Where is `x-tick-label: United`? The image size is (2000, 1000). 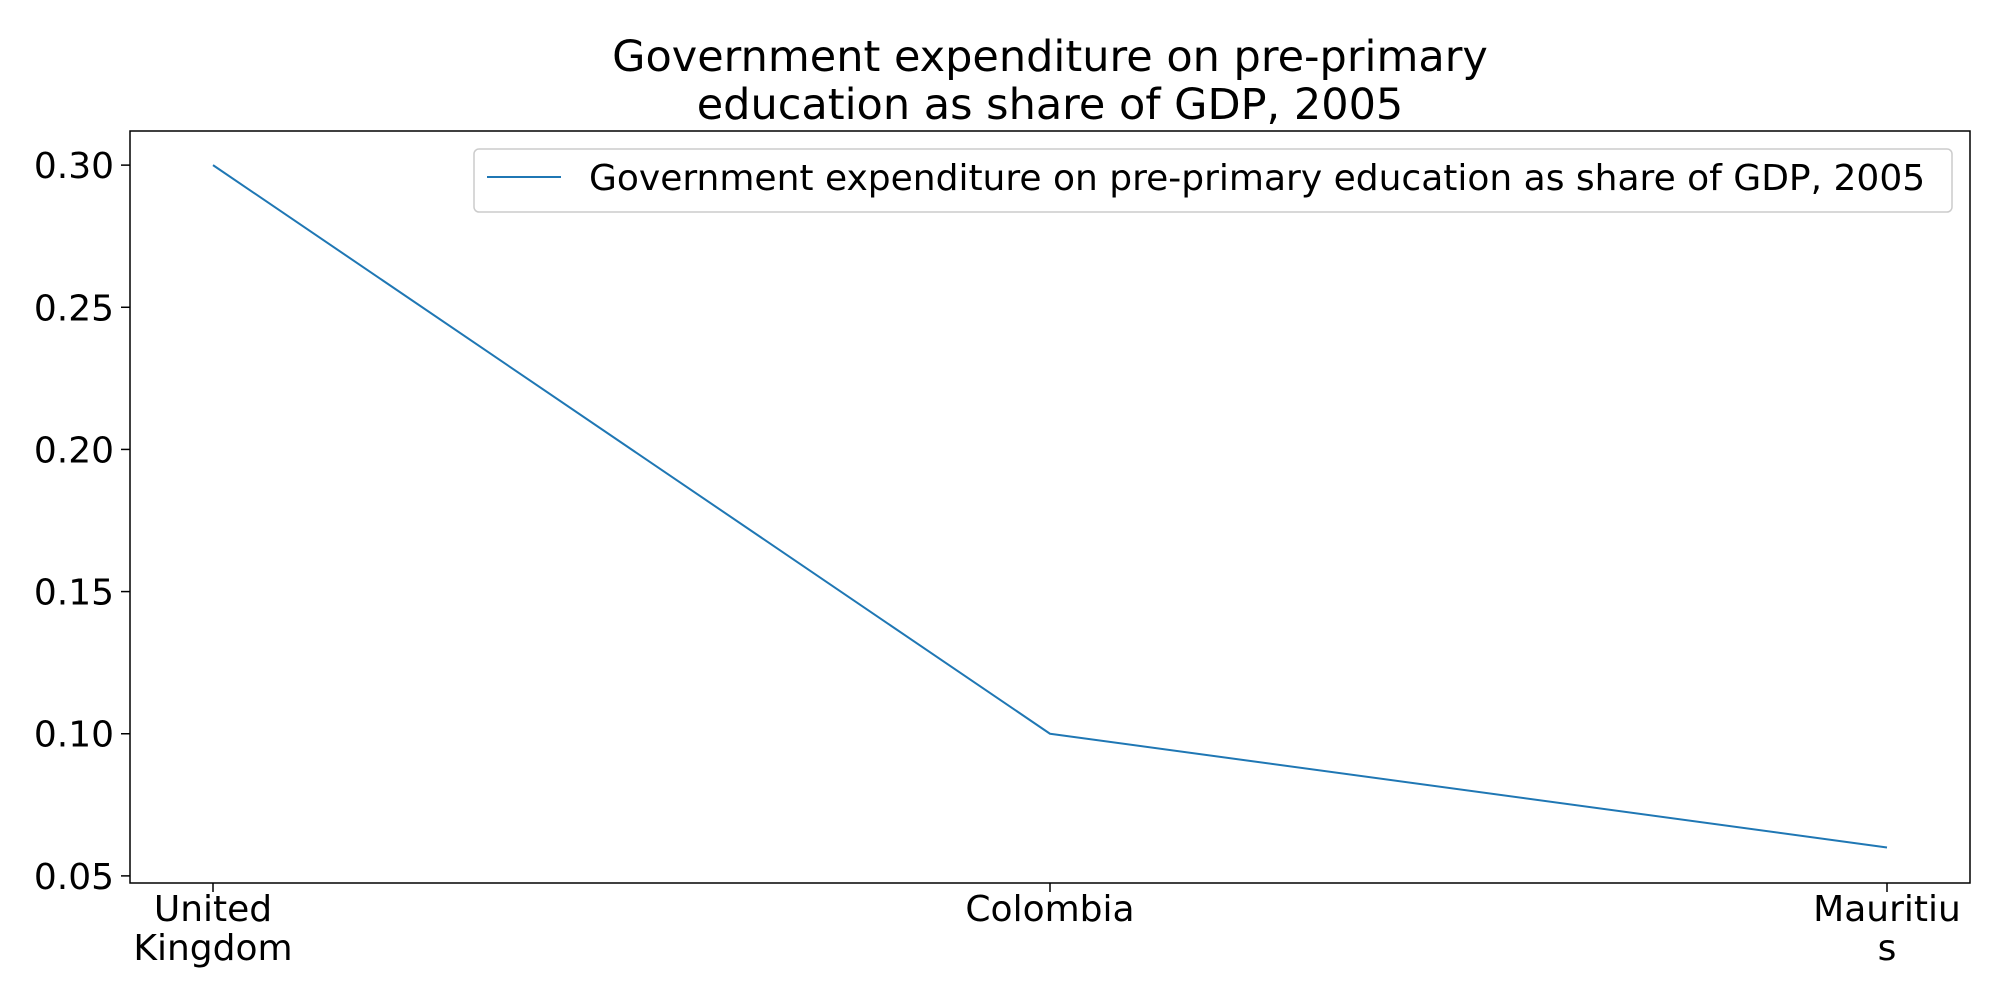 x-tick-label: United is located at coordinates (213, 909).